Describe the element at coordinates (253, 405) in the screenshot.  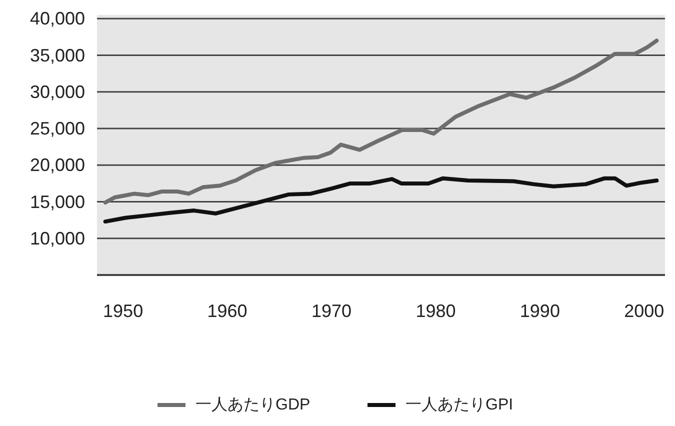
I see `legend-label: 一人あたりGDP` at that location.